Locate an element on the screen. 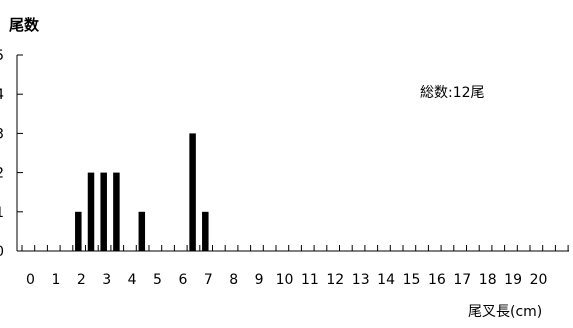  x-tick-labels: 0 1 2 3 4 5 6 7 8 9 10 11 12 13 14 15 16 17 18 19 20 is located at coordinates (286, 280).